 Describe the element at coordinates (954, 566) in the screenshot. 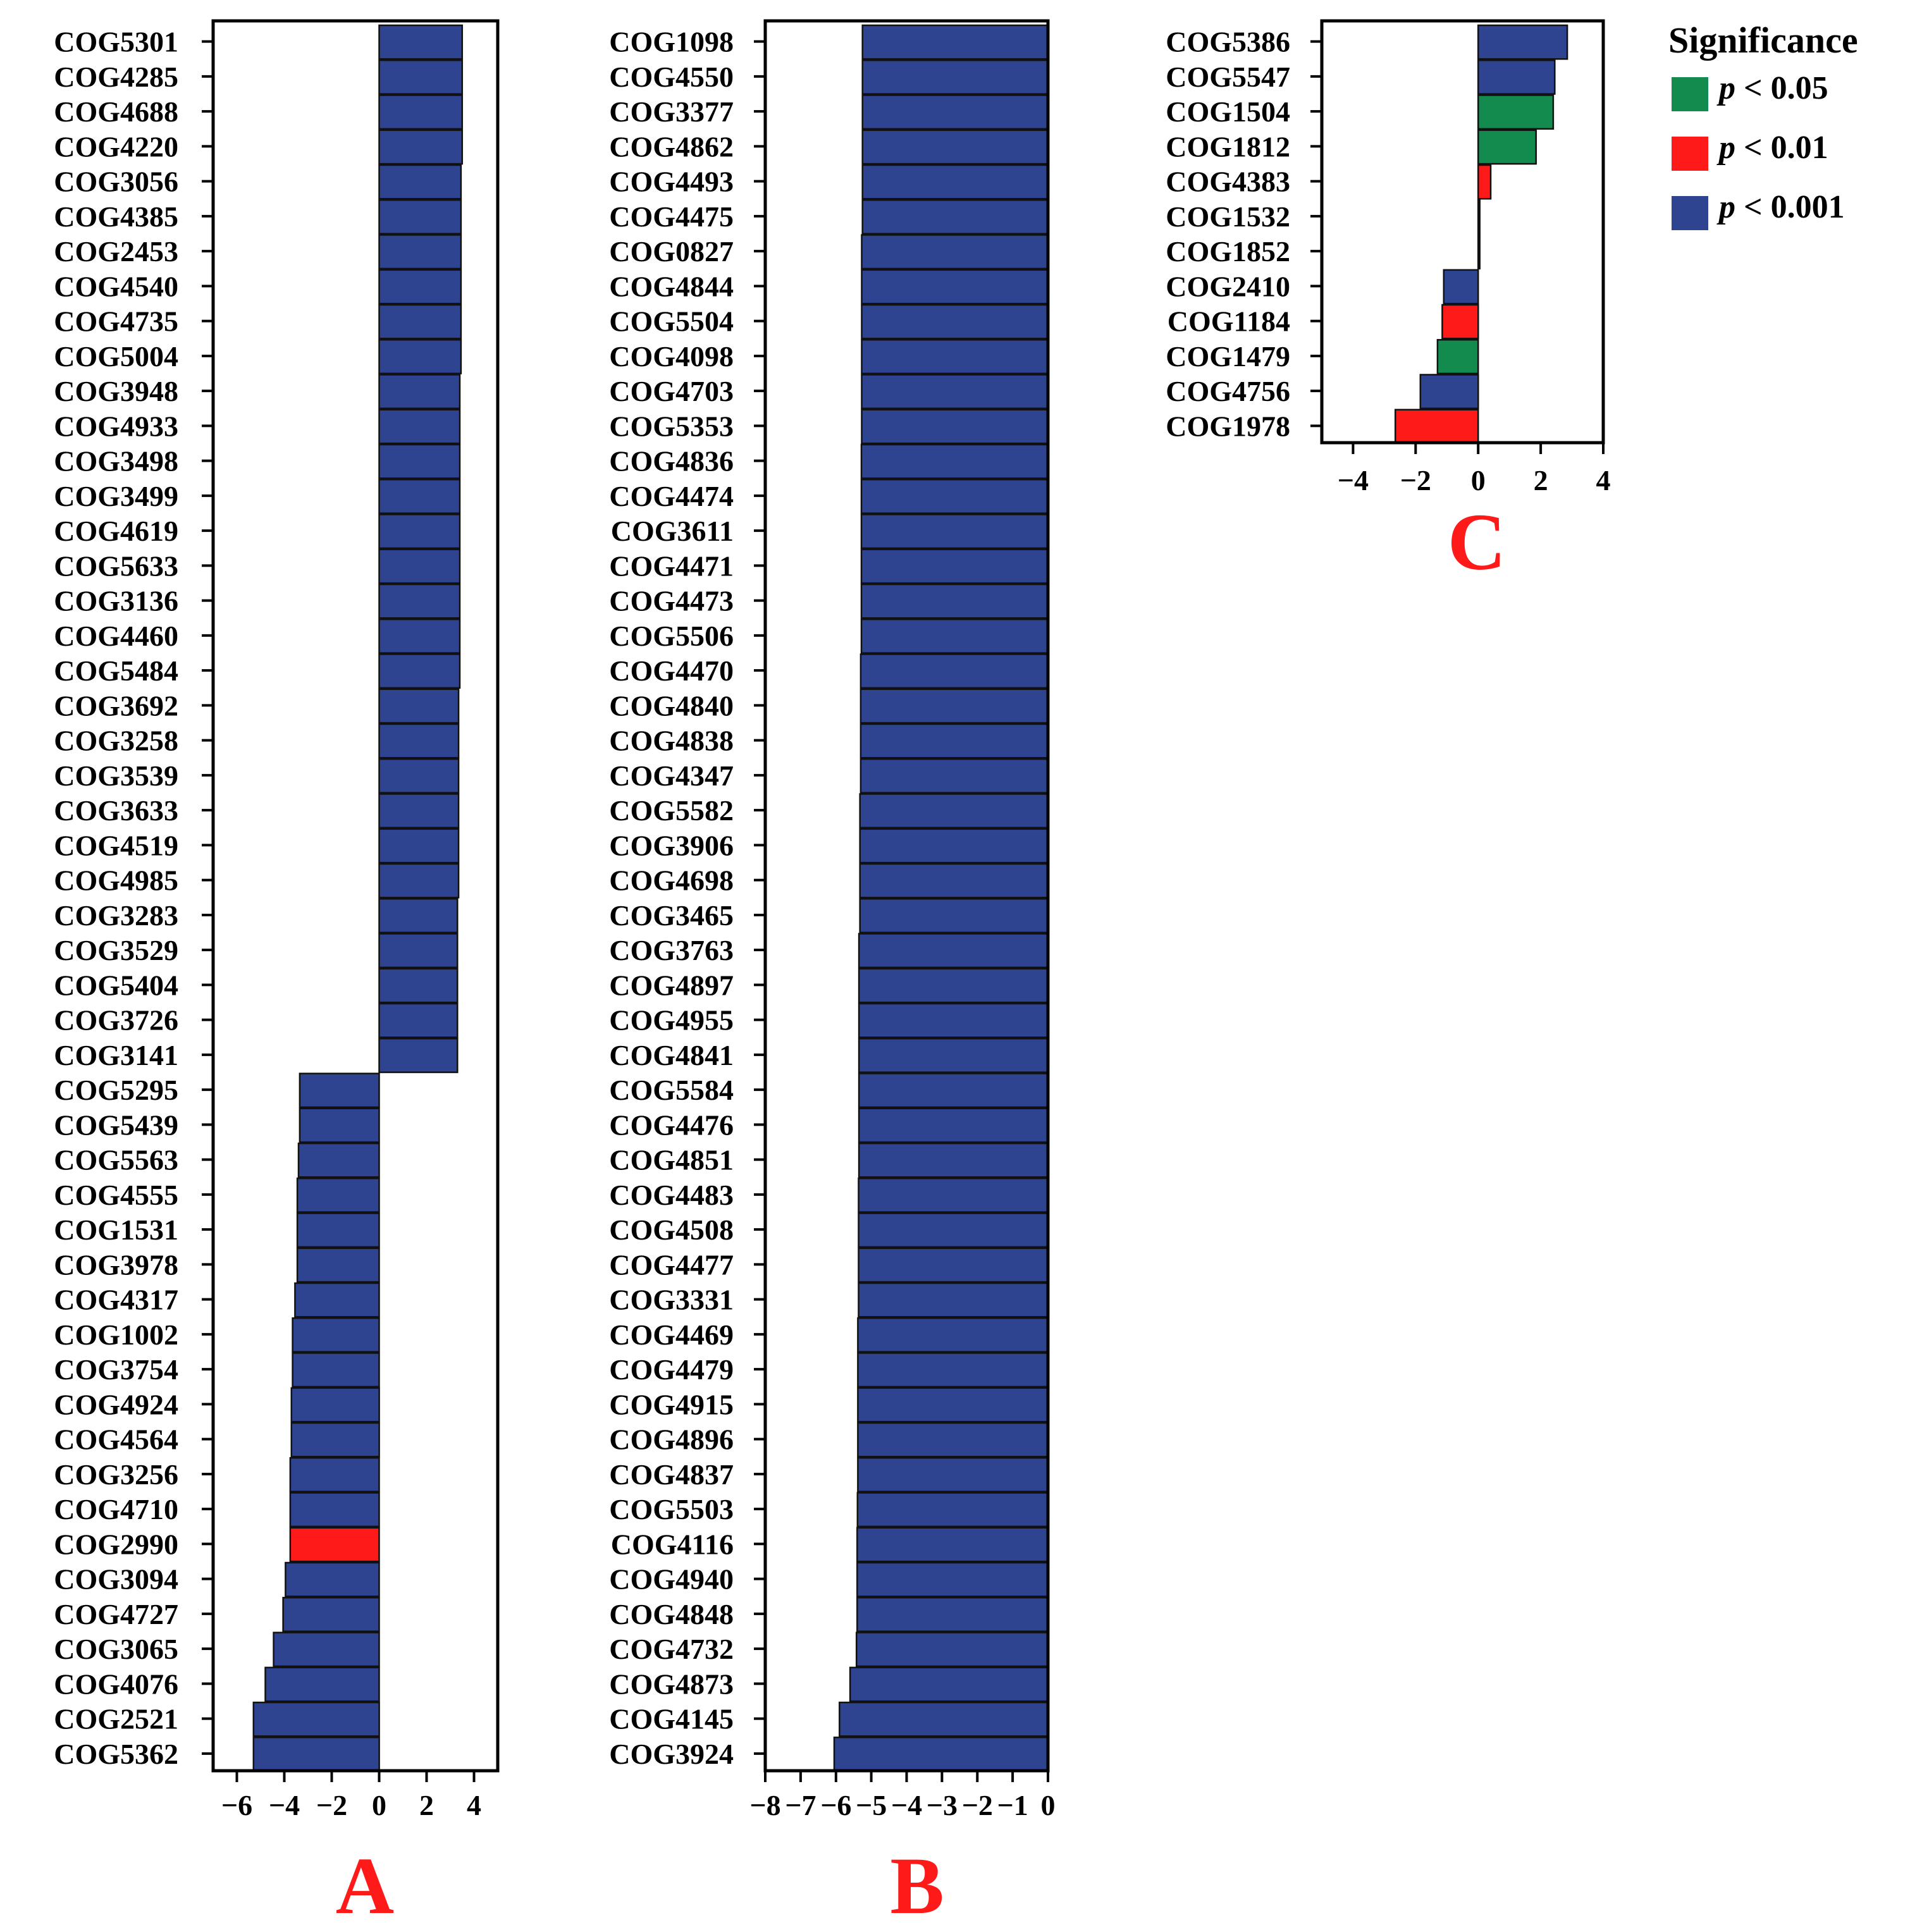

I see `bar-cog4471` at that location.